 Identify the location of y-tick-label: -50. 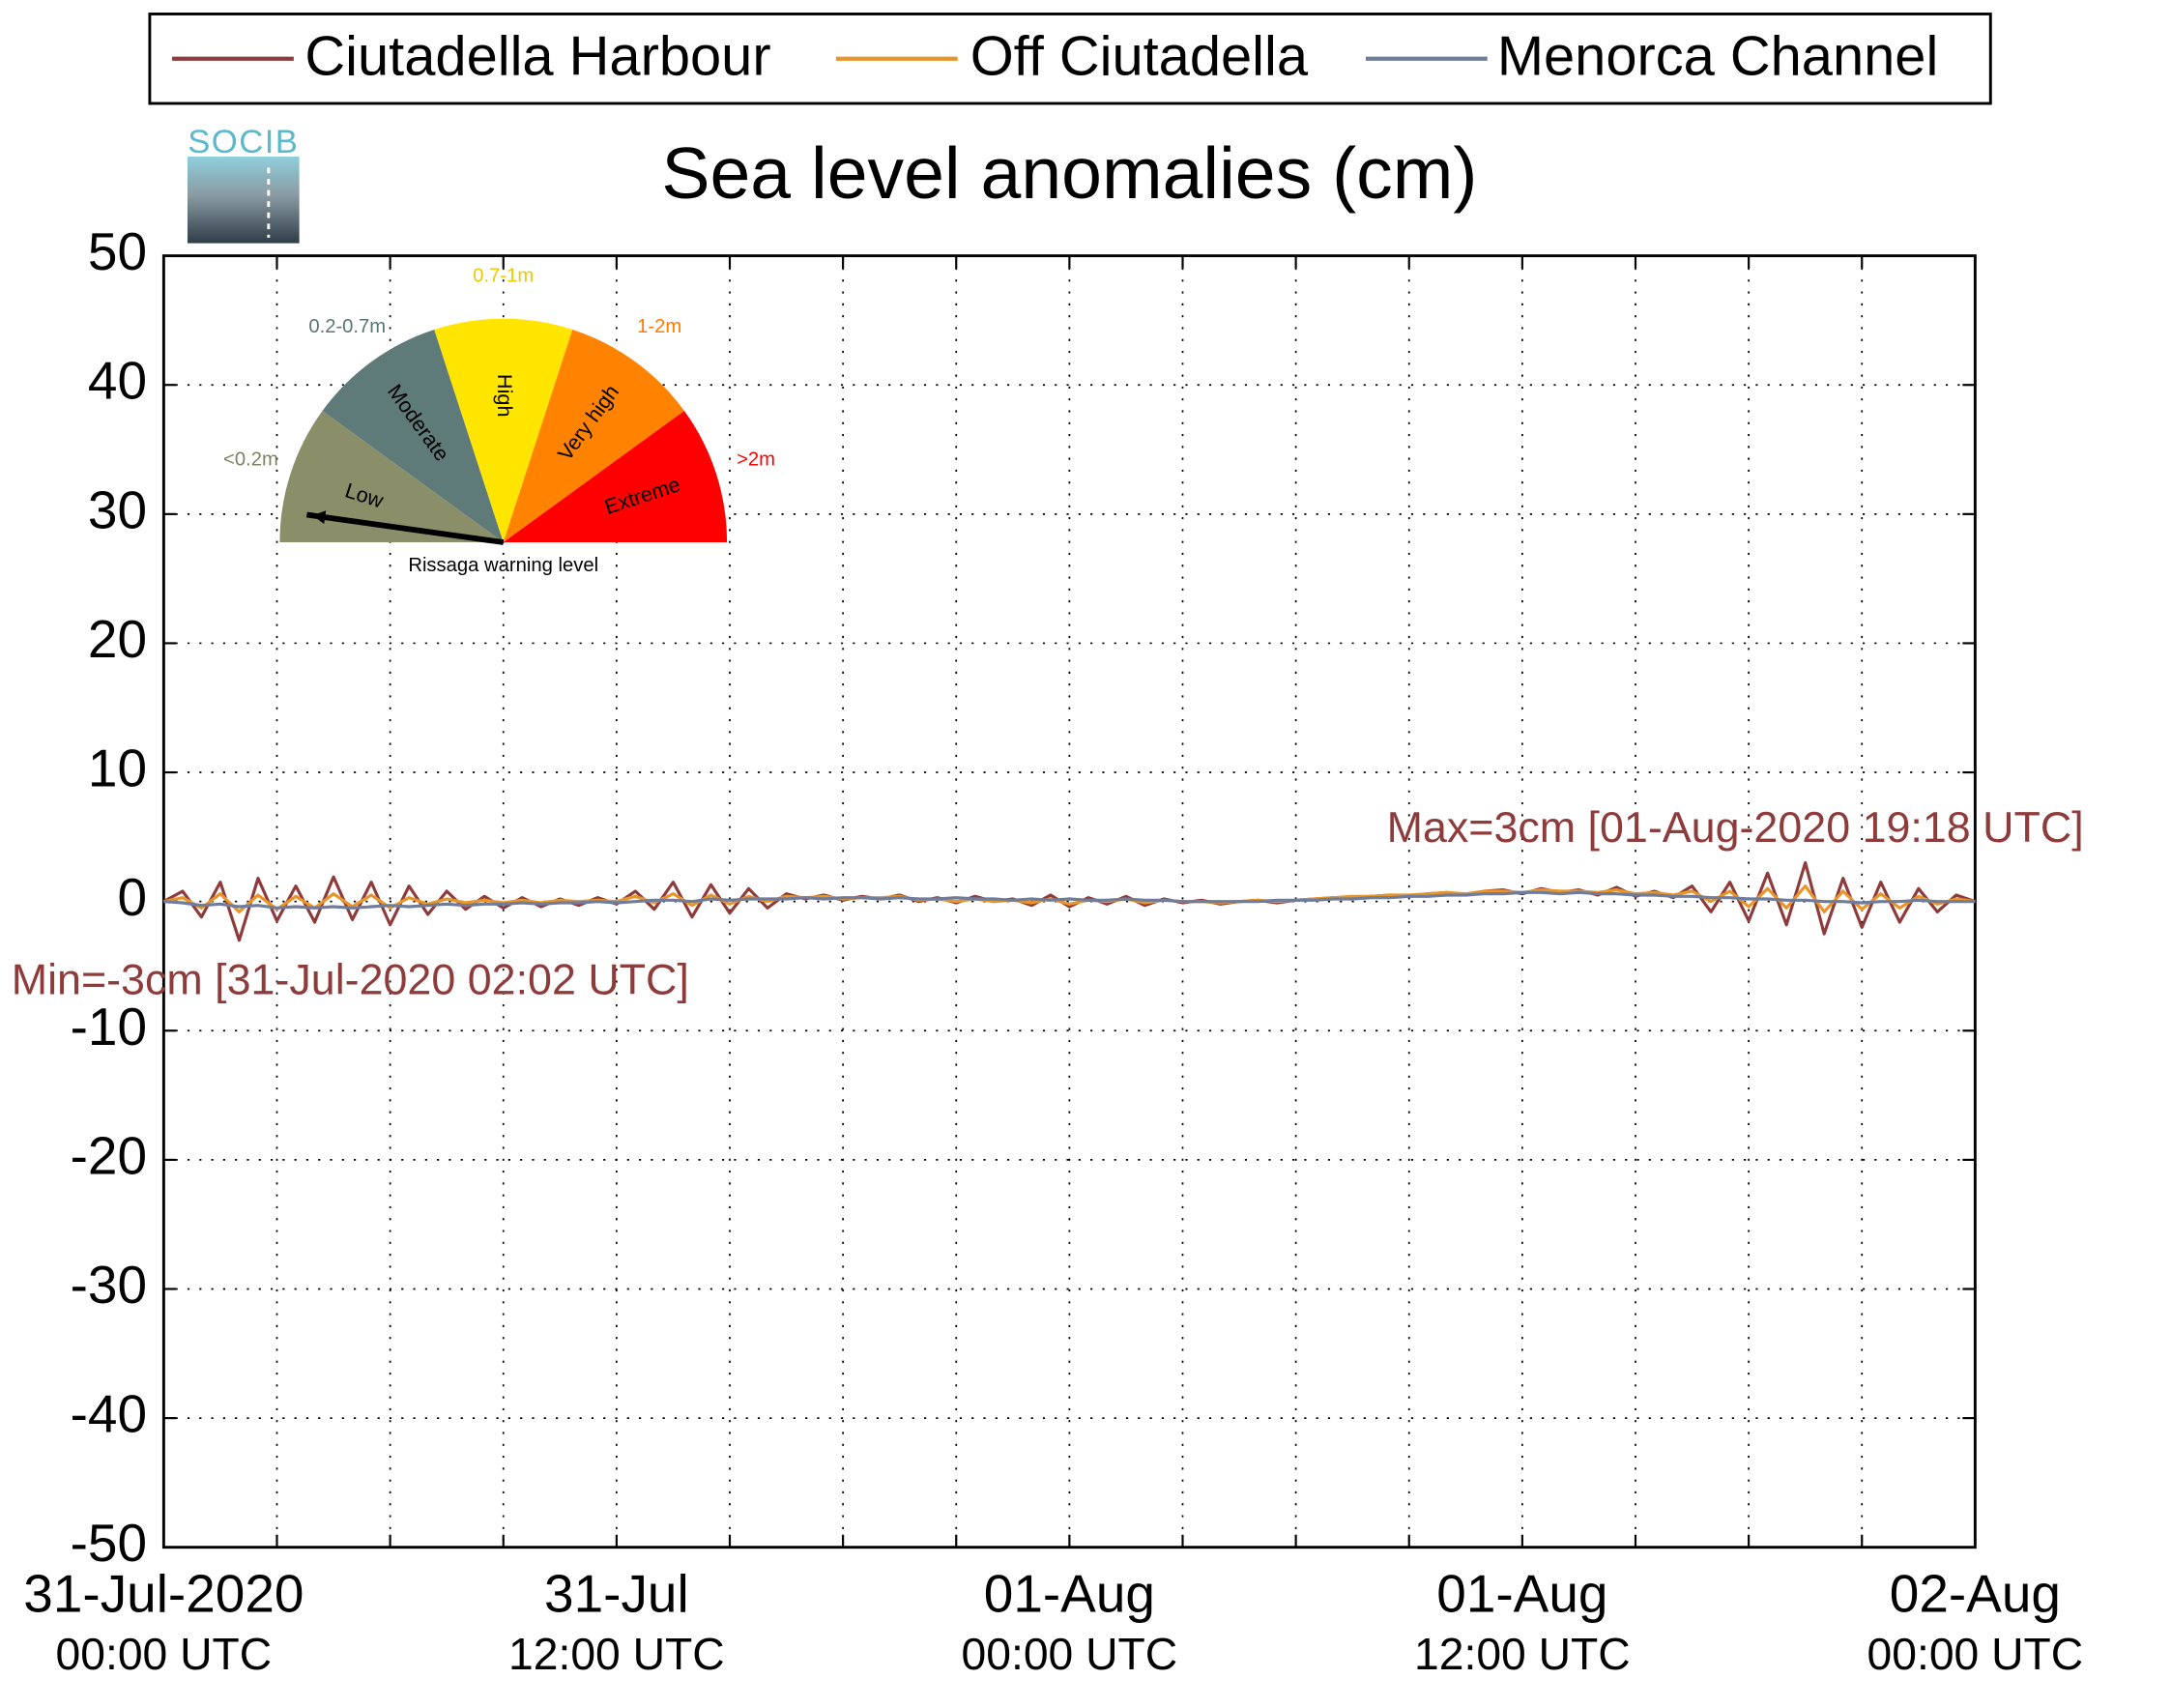
(109, 1543).